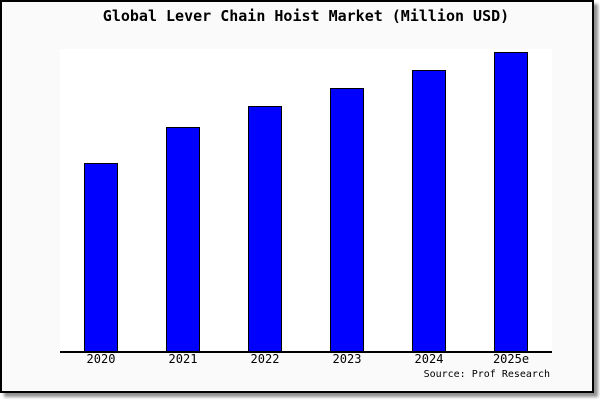  Describe the element at coordinates (347, 219) in the screenshot. I see `bar-2023` at that location.